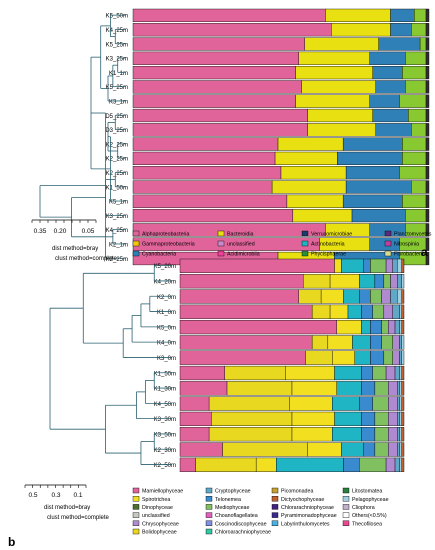  What do you see at coordinates (309, 516) in the screenshot?
I see `legend-label: Pyramimonadophyceae` at bounding box center [309, 516].